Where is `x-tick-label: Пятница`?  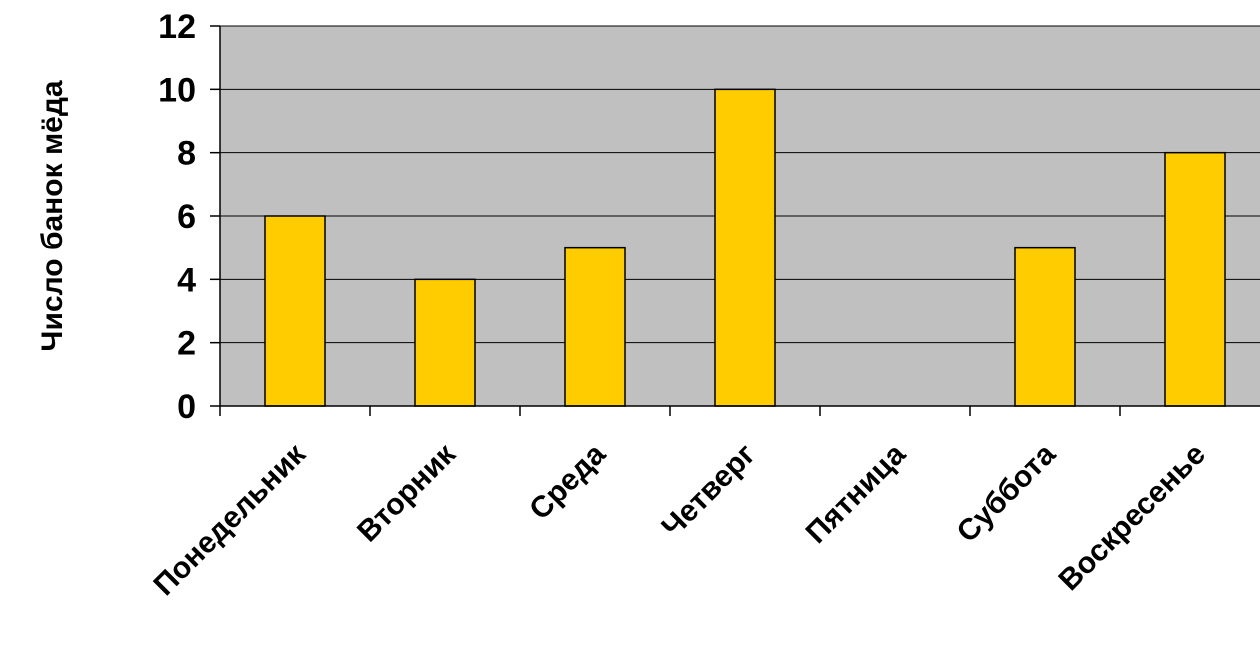 x-tick-label: Пятница is located at coordinates (856, 493).